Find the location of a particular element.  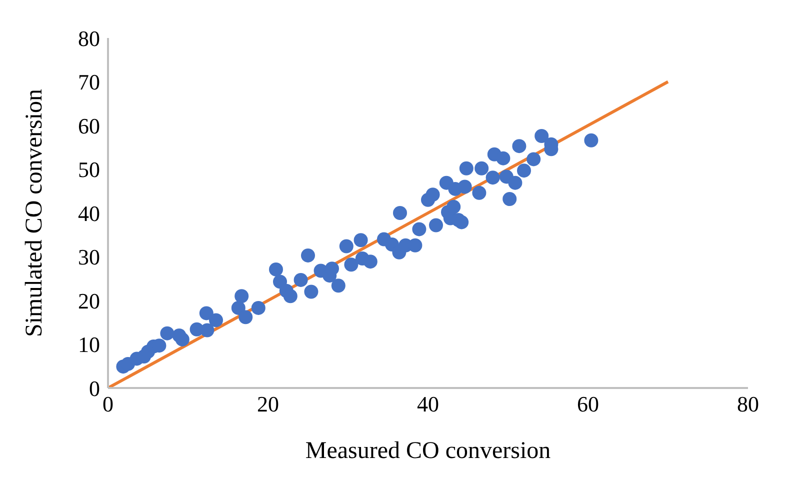

x-tick-label: 60 is located at coordinates (588, 404).